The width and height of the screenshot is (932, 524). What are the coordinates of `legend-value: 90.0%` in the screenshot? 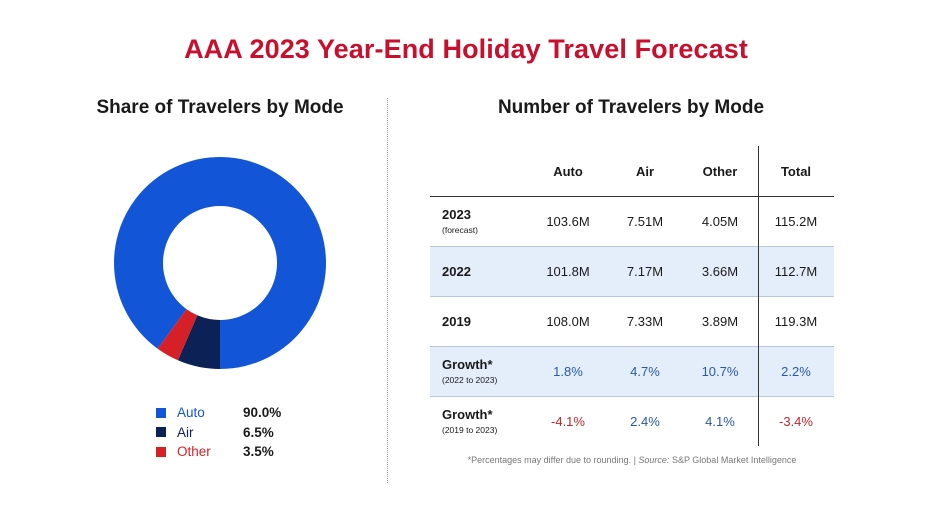 It's located at (262, 413).